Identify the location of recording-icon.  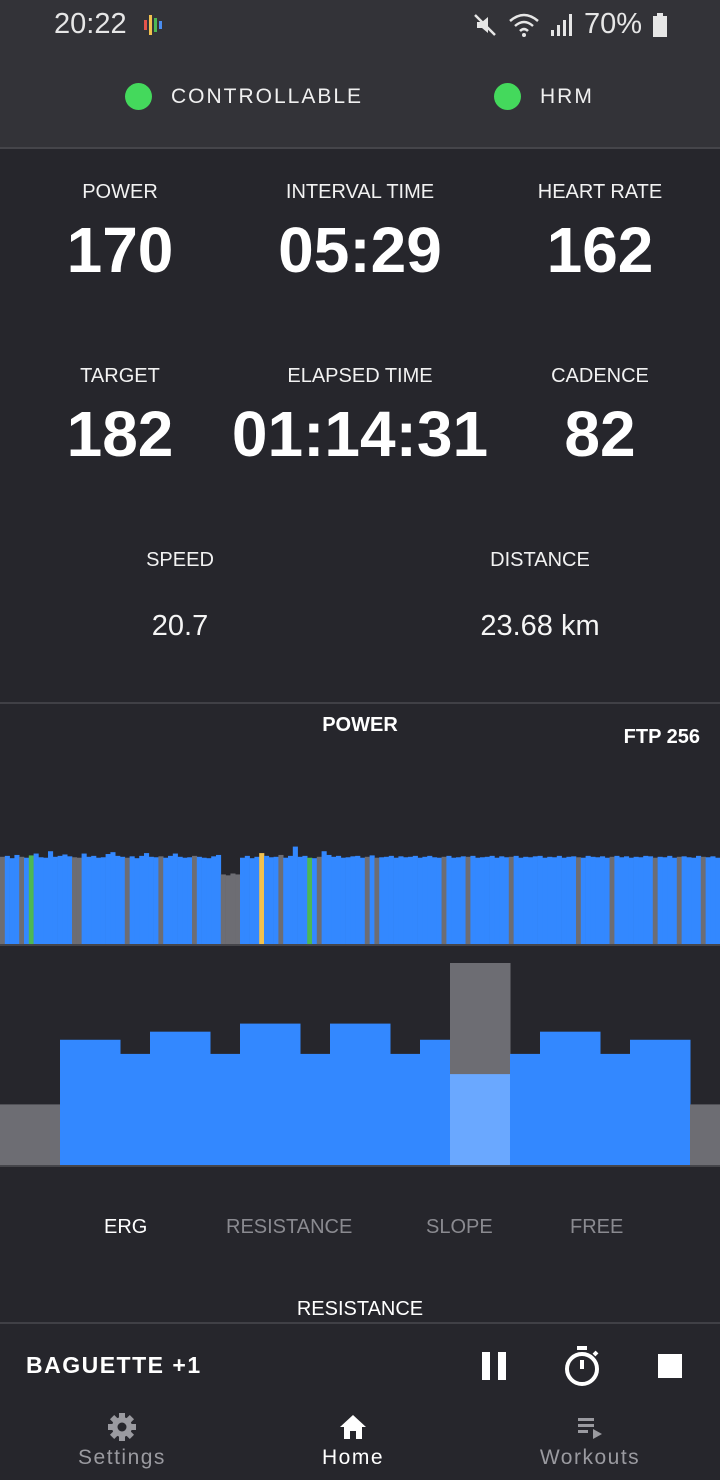
(153, 25).